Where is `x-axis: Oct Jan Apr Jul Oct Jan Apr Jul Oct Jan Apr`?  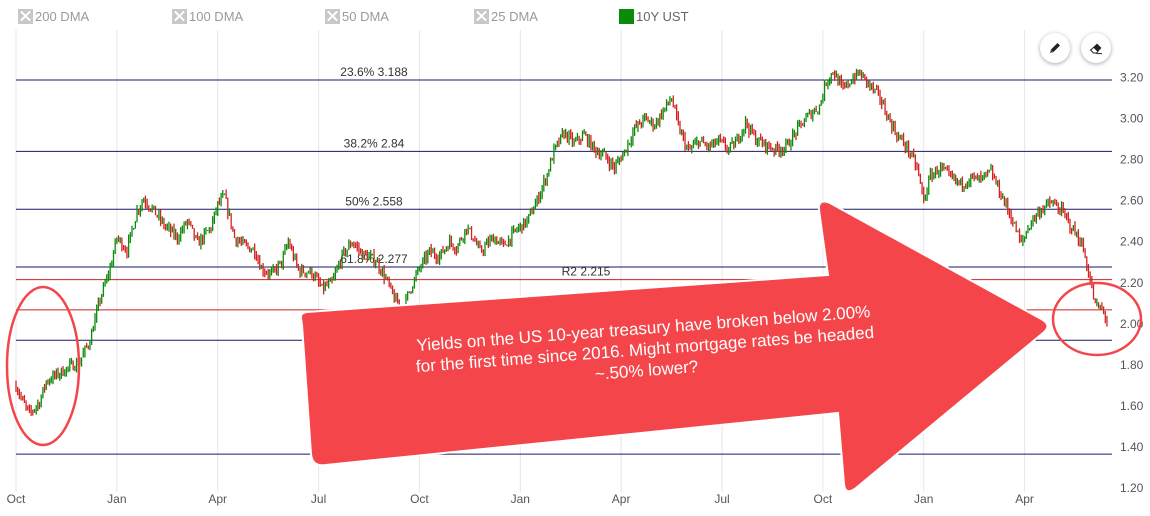
x-axis: Oct Jan Apr Jul Oct Jan Apr Jul Oct Jan Apr is located at coordinates (520, 499).